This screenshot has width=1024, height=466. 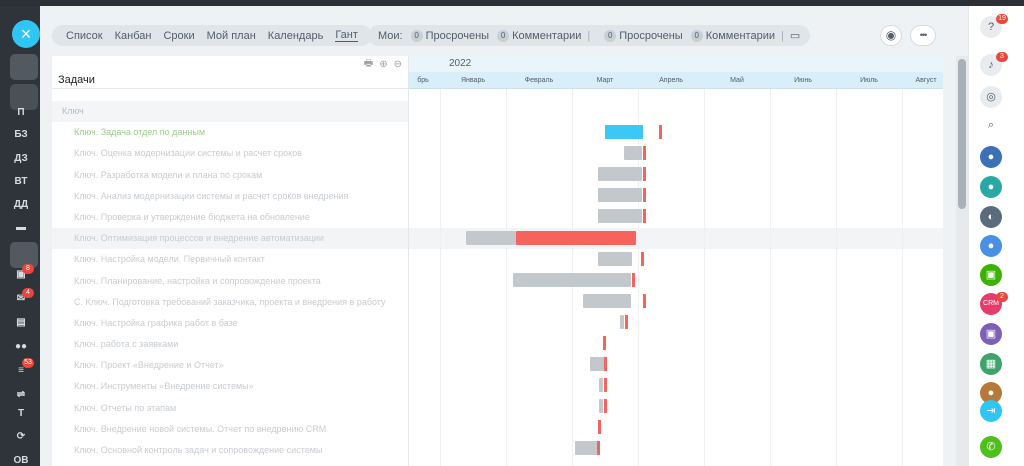 What do you see at coordinates (991, 187) in the screenshot?
I see `group-icon: ●` at bounding box center [991, 187].